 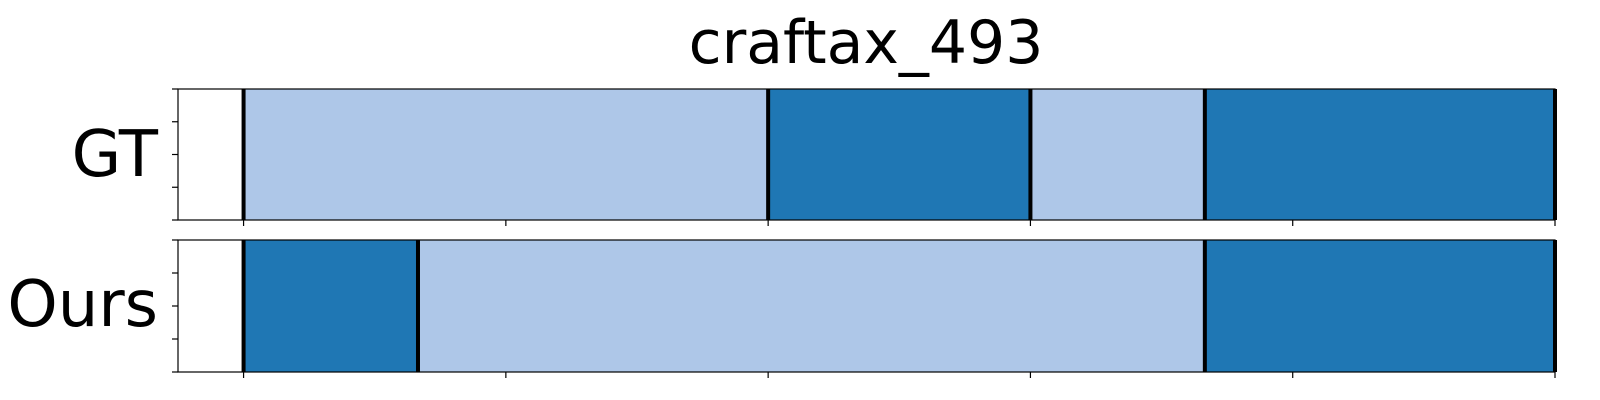 I want to click on chart-title: craftax_493, so click(x=866, y=43).